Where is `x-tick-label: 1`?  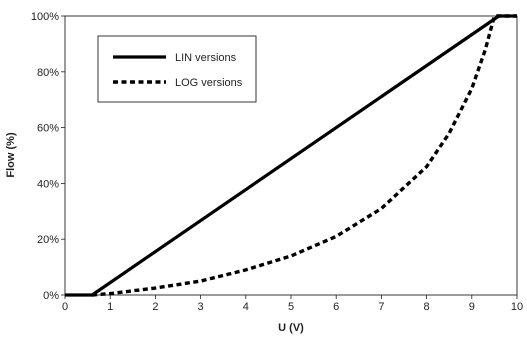
x-tick-label: 1 is located at coordinates (110, 307).